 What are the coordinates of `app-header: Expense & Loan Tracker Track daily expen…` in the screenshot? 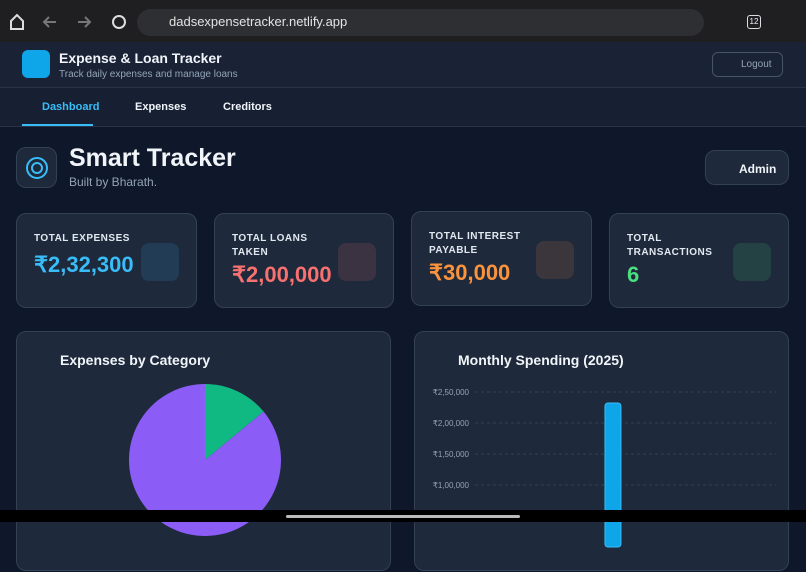 It's located at (403, 65).